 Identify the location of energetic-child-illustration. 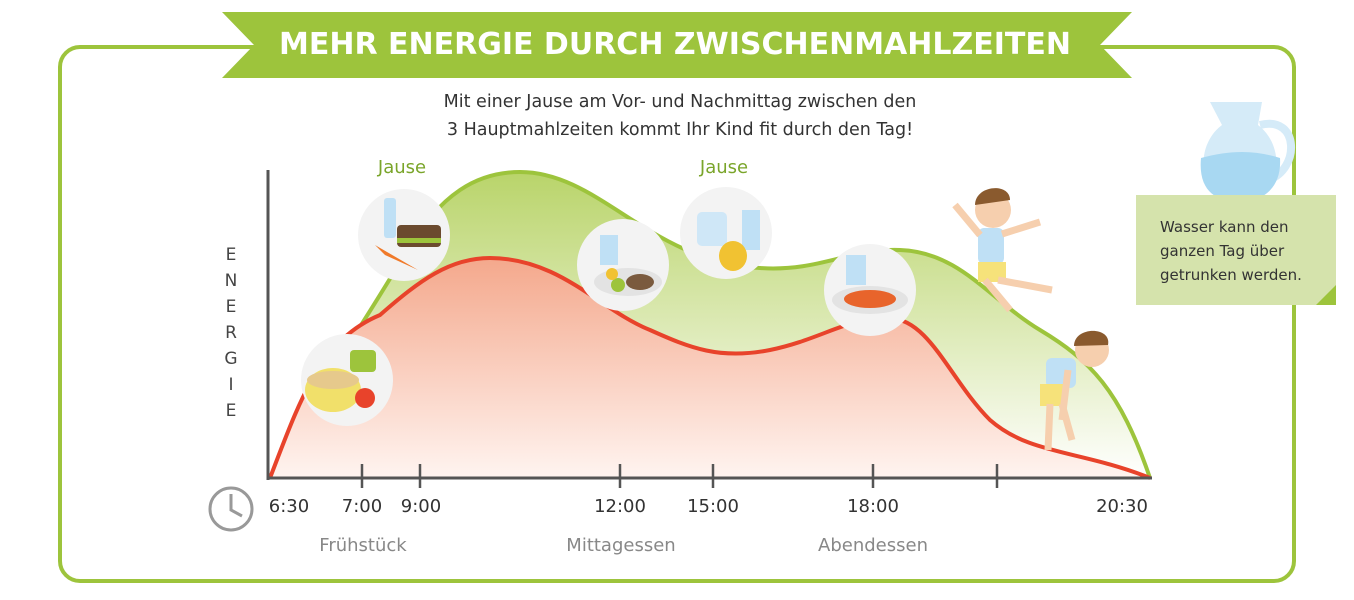
(1002, 250).